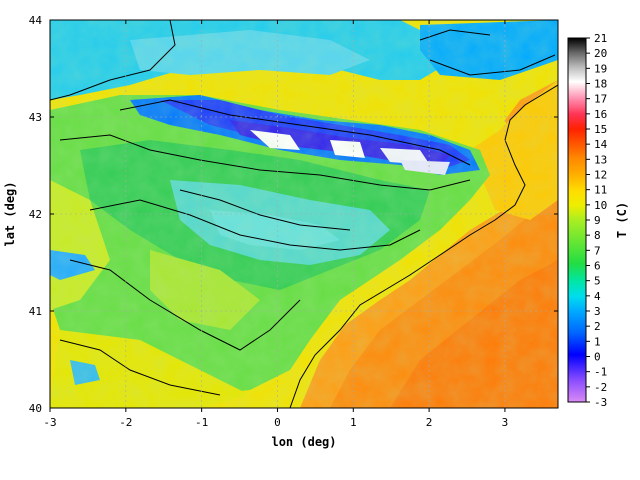  Describe the element at coordinates (303, 442) in the screenshot. I see `x-axis-label: lon (deg)` at that location.